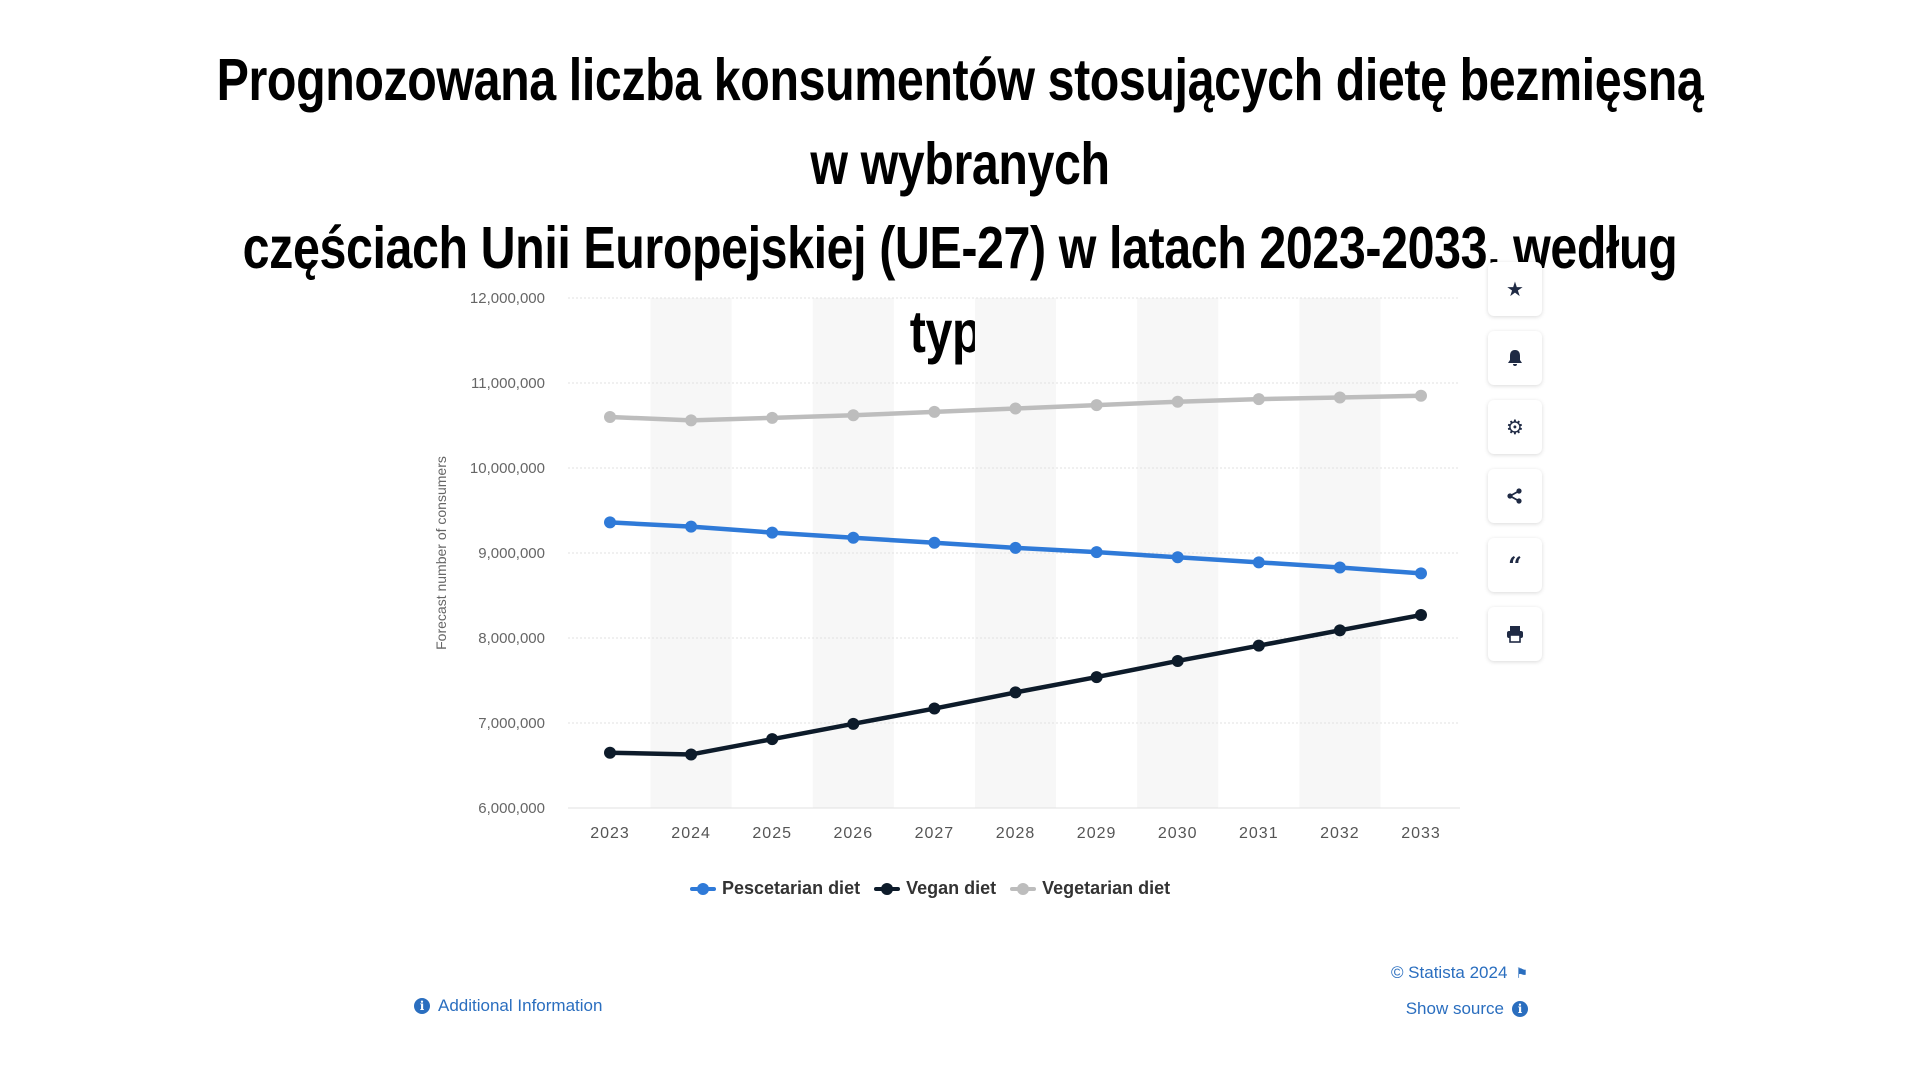 The width and height of the screenshot is (1920, 1077). Describe the element at coordinates (951, 888) in the screenshot. I see `legend-label: Vegan diet` at that location.